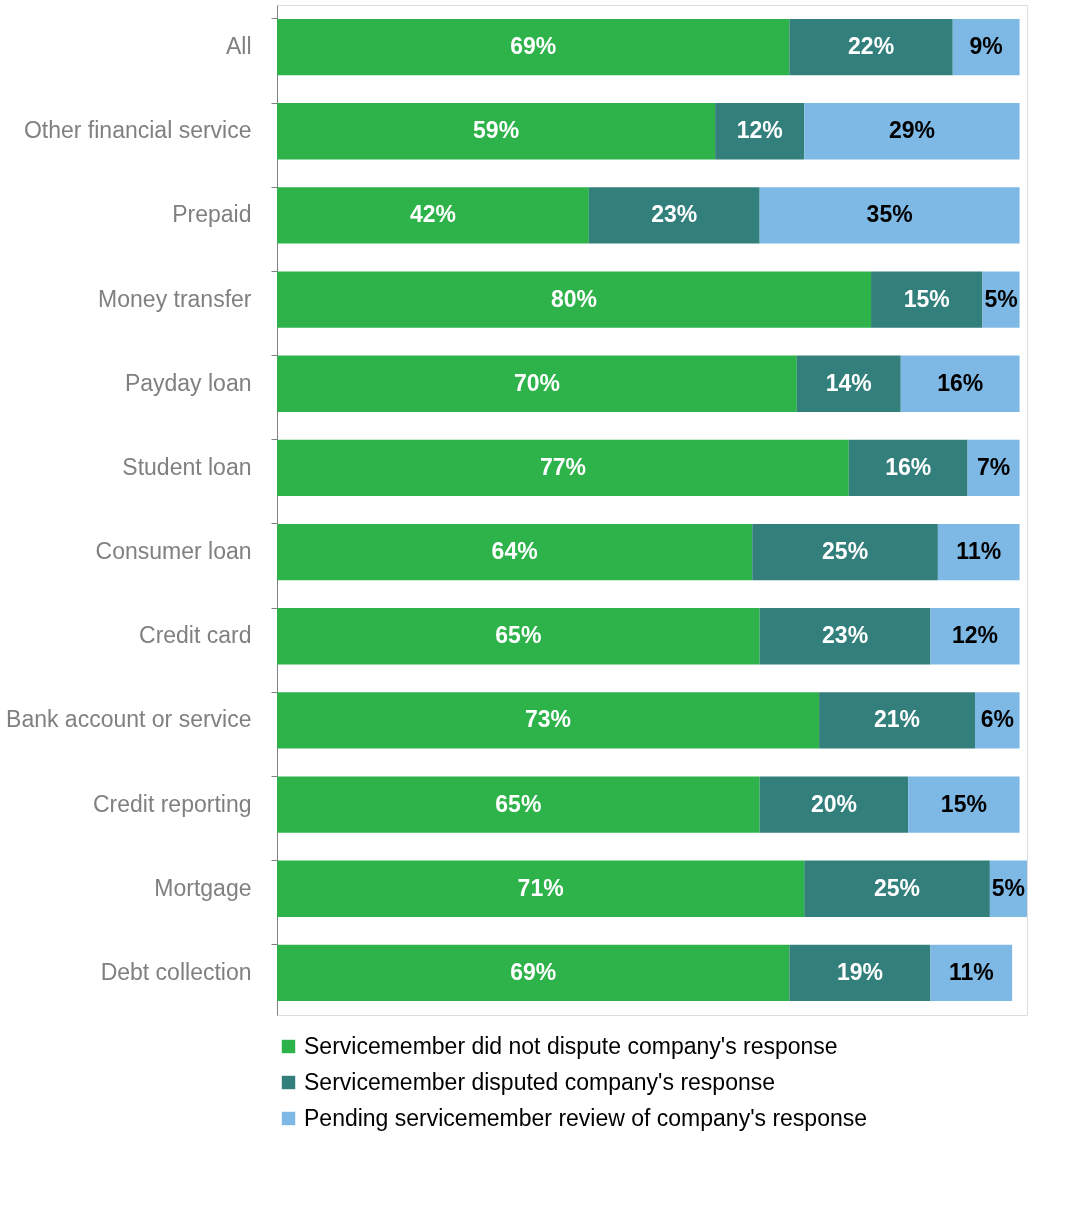 Image resolution: width=1091 pixels, height=1207 pixels. I want to click on data-label: 80%, so click(574, 298).